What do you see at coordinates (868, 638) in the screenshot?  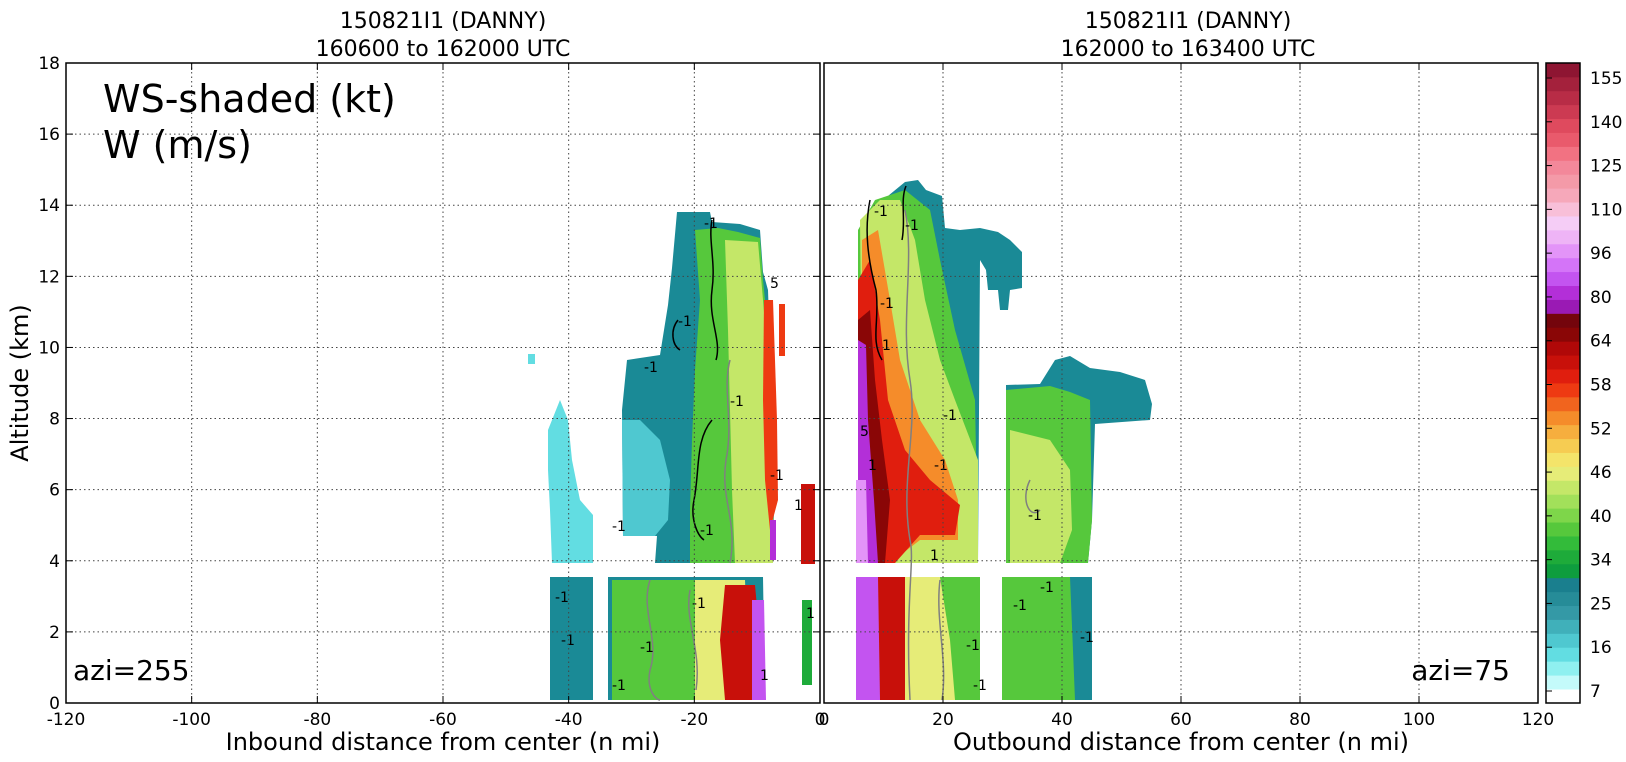 I see `outbound-magenta-lower` at bounding box center [868, 638].